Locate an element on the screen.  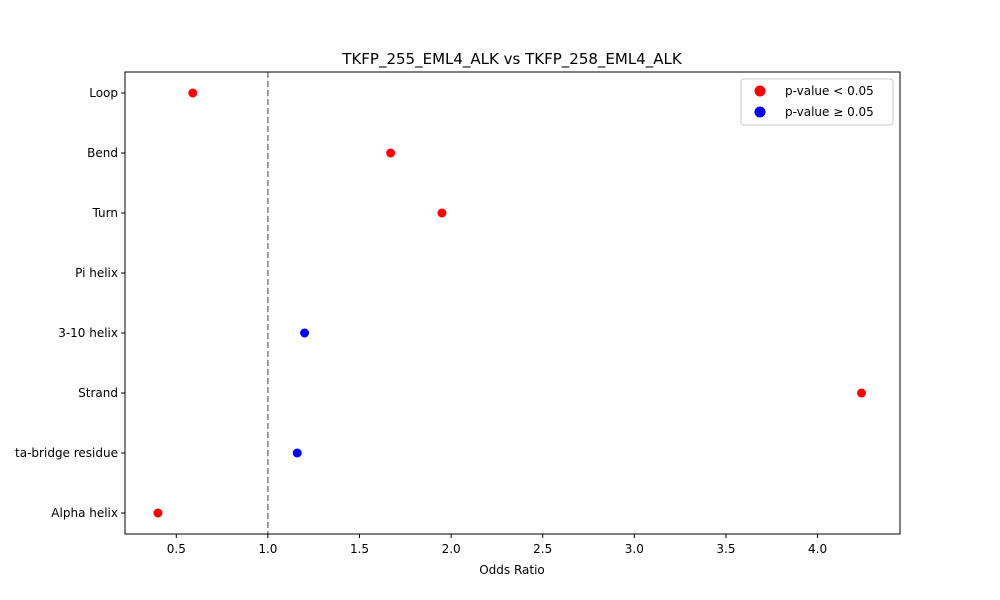
x-tick-label: 2.0 is located at coordinates (451, 549).